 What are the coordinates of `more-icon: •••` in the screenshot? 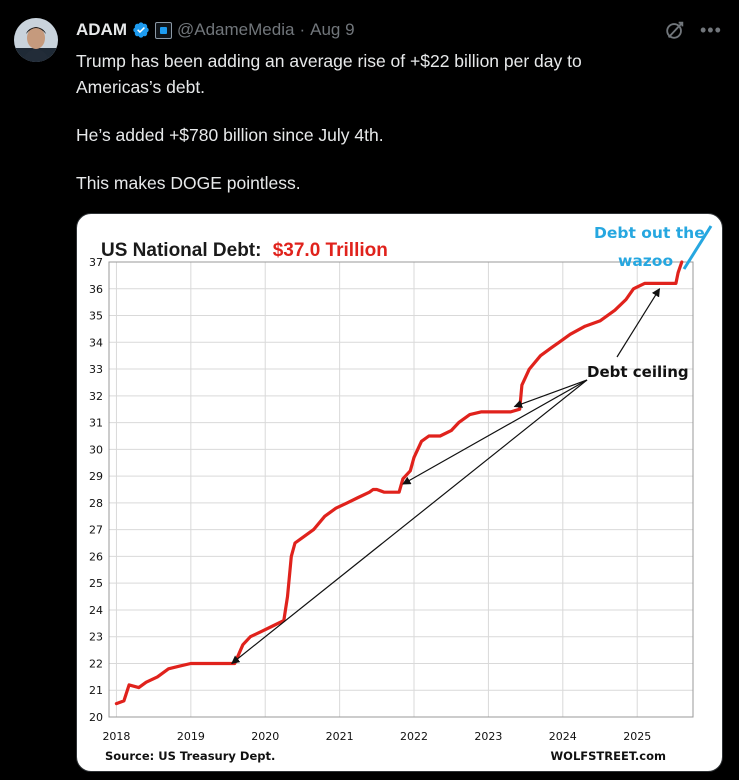 It's located at (711, 30).